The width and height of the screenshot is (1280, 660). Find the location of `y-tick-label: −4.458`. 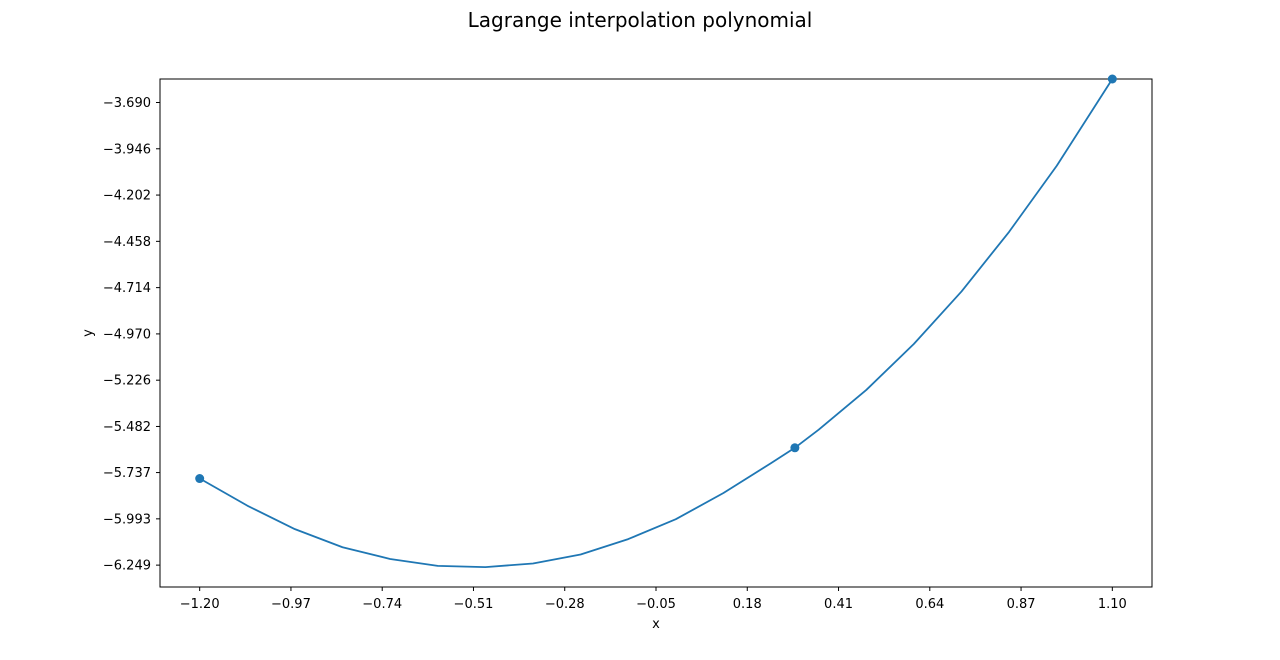

y-tick-label: −4.458 is located at coordinates (127, 242).